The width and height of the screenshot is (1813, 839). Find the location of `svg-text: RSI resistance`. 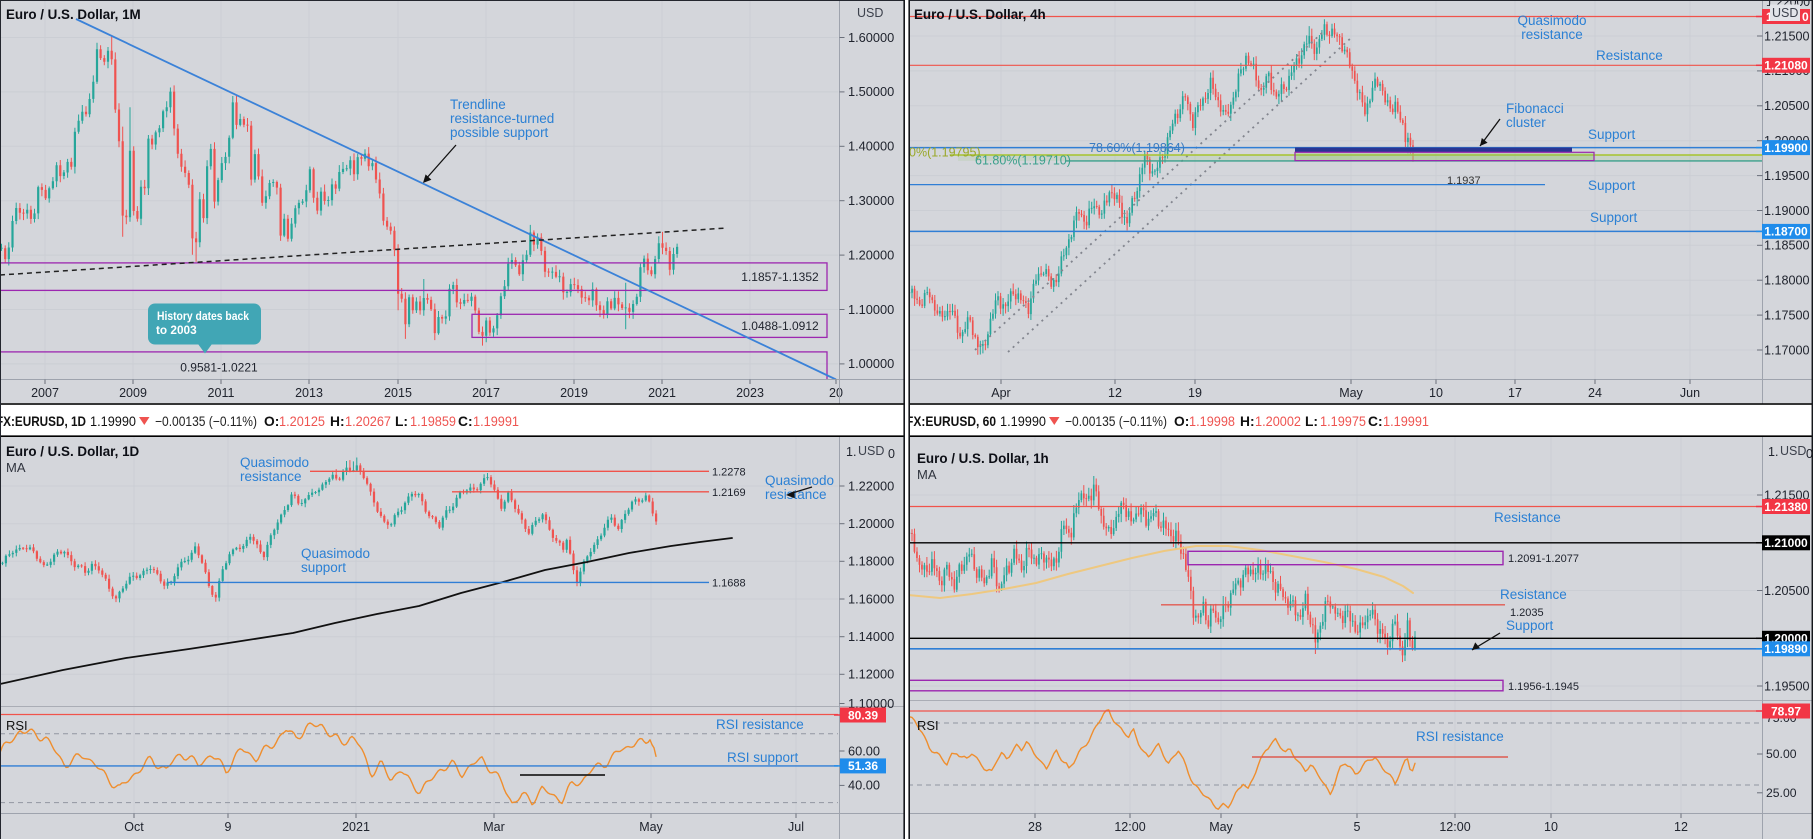

svg-text: RSI resistance is located at coordinates (1460, 736).